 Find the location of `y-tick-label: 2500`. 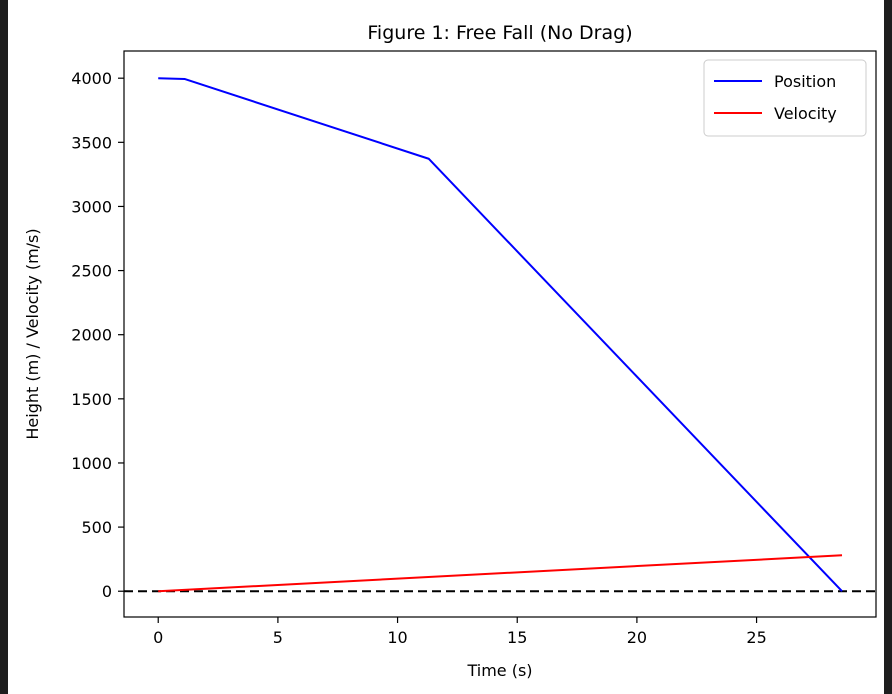

y-tick-label: 2500 is located at coordinates (91, 271).